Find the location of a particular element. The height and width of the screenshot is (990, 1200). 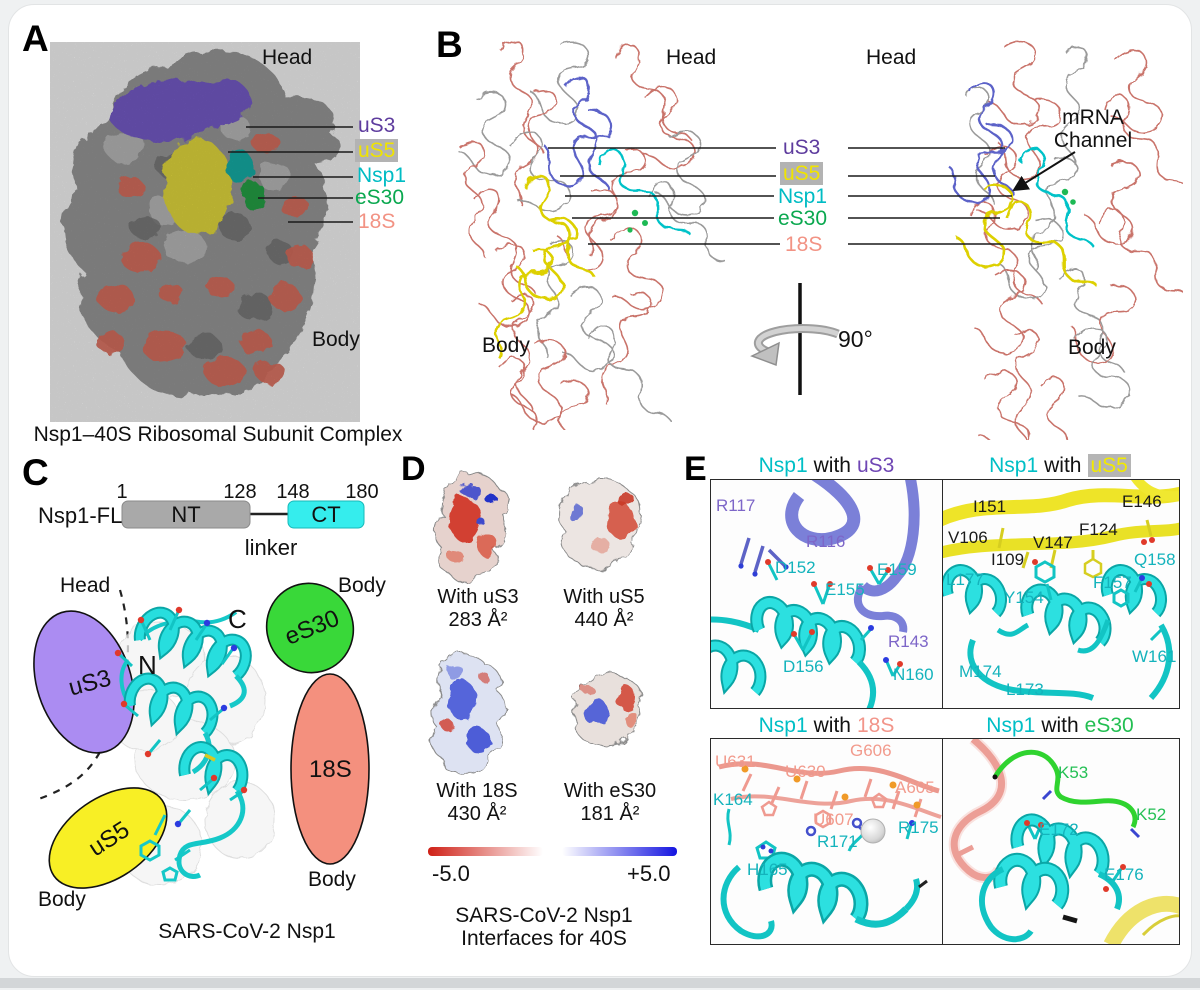

construct-label: Nsp1-FL is located at coordinates (80, 515).